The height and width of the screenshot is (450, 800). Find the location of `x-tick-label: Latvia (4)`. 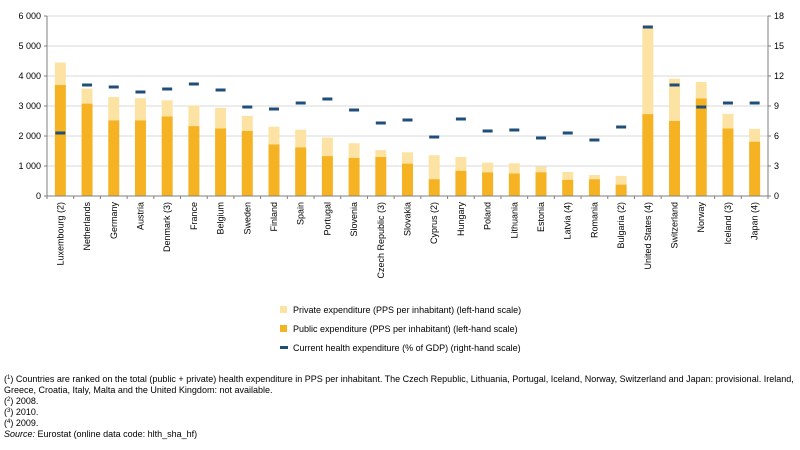

x-tick-label: Latvia (4) is located at coordinates (568, 221).